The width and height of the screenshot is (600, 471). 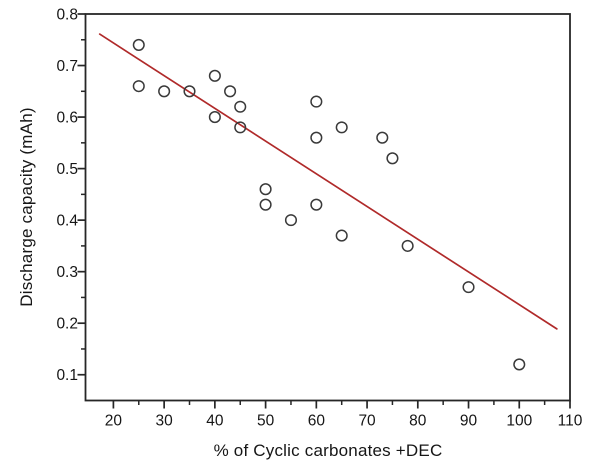 I want to click on y-axis-title: Discharge capacity (mAh), so click(x=26, y=207).